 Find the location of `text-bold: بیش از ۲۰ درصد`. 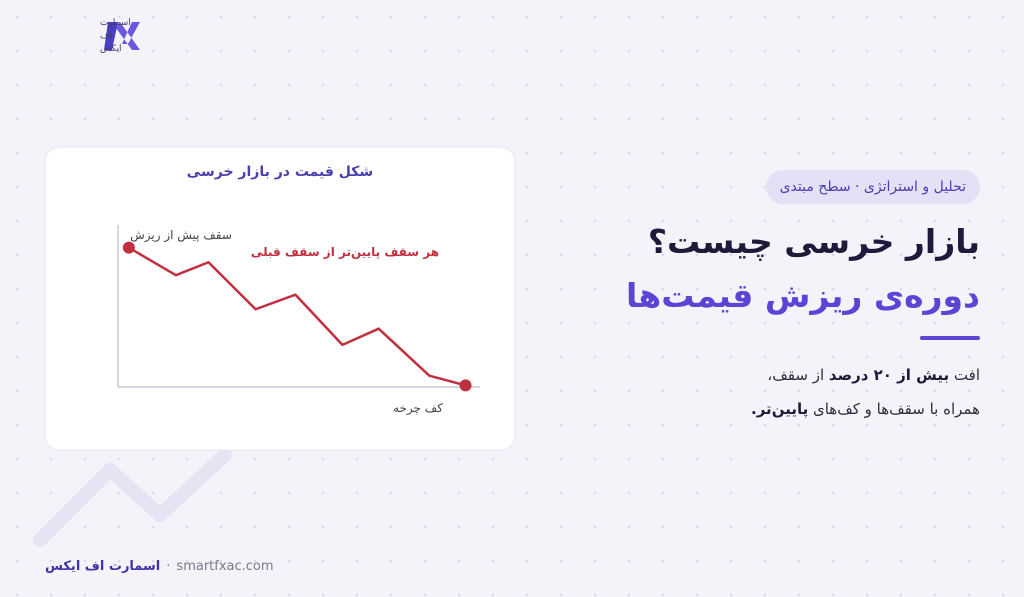

text-bold: بیش از ۲۰ درصد is located at coordinates (889, 375).